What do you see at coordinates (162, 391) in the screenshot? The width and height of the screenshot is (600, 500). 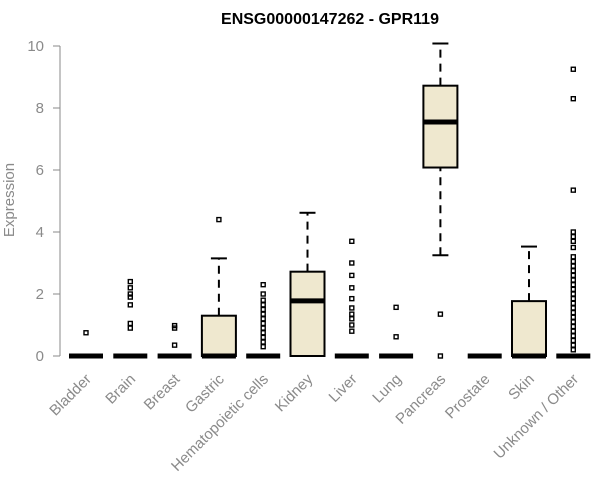 I see `x-tick-label: Breast` at bounding box center [162, 391].